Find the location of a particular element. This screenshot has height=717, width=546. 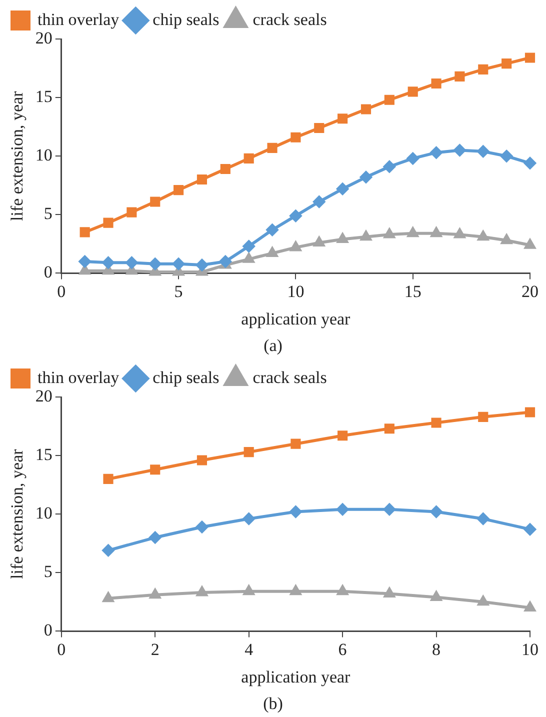

x-tick-label: 5 is located at coordinates (178, 291).